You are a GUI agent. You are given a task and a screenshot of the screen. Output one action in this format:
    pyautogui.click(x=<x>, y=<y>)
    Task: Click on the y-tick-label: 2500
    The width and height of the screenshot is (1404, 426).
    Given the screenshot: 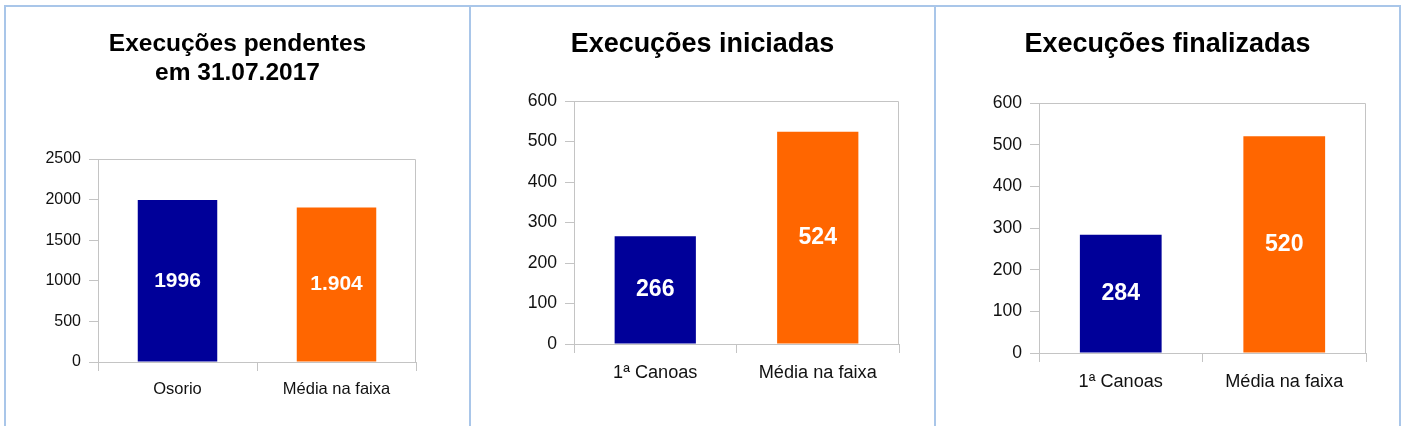 What is the action you would take?
    pyautogui.click(x=63, y=158)
    